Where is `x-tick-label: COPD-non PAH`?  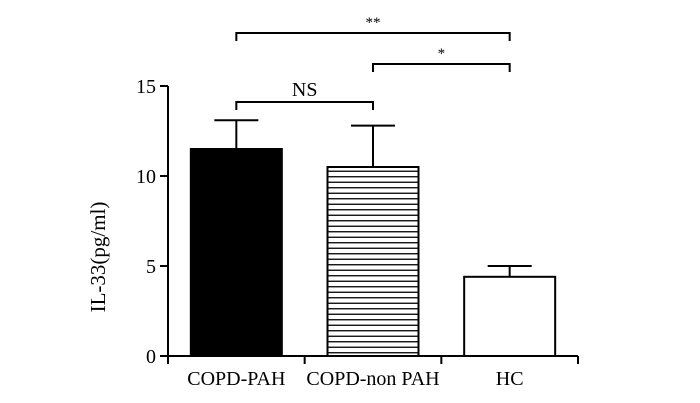
x-tick-label: COPD-non PAH is located at coordinates (372, 379).